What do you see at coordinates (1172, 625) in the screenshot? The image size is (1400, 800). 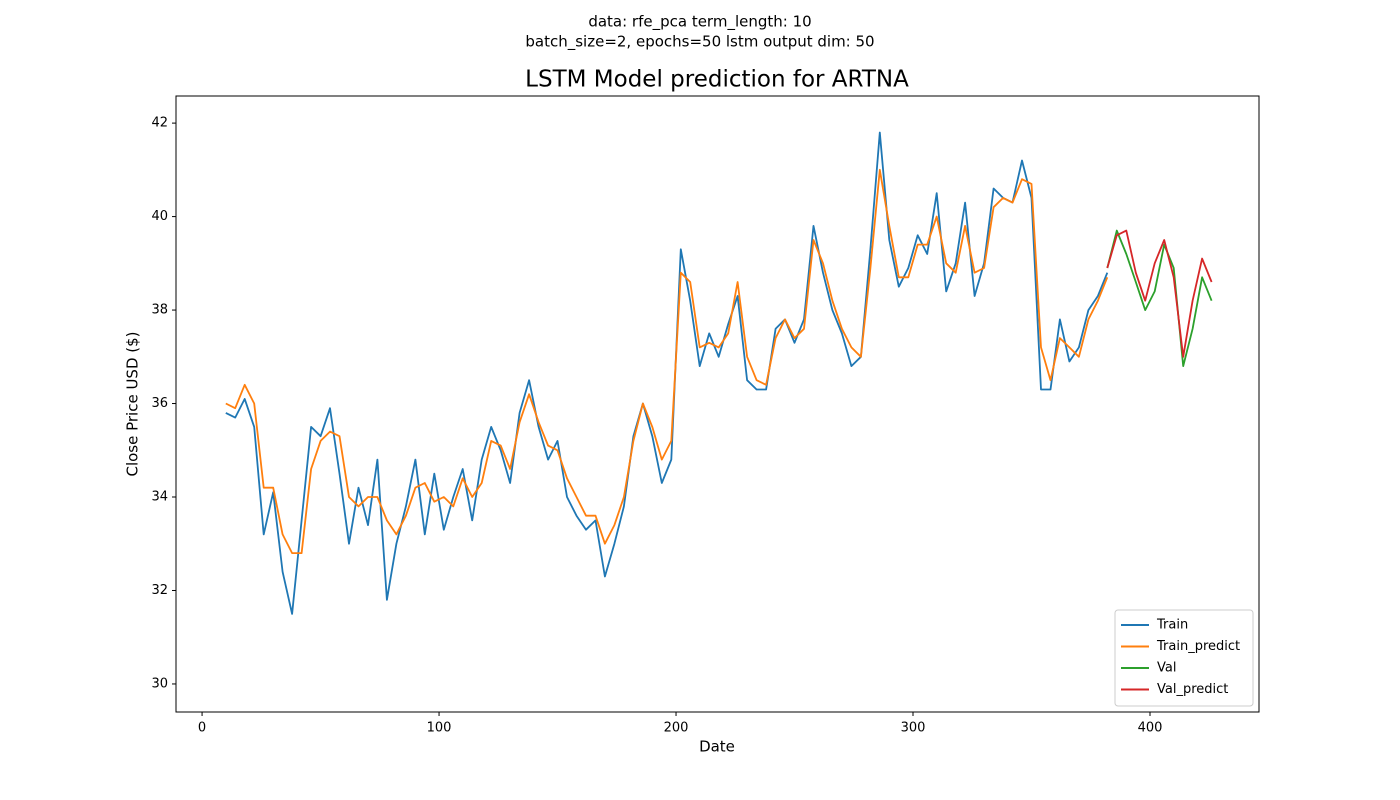 I see `legend-label: Train` at bounding box center [1172, 625].